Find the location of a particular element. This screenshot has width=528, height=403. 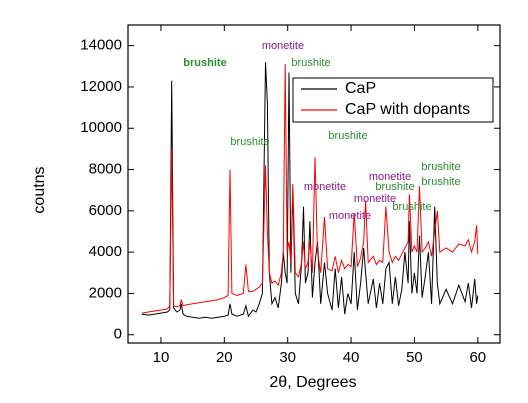

y-tick-label: 4000 is located at coordinates (105, 251).